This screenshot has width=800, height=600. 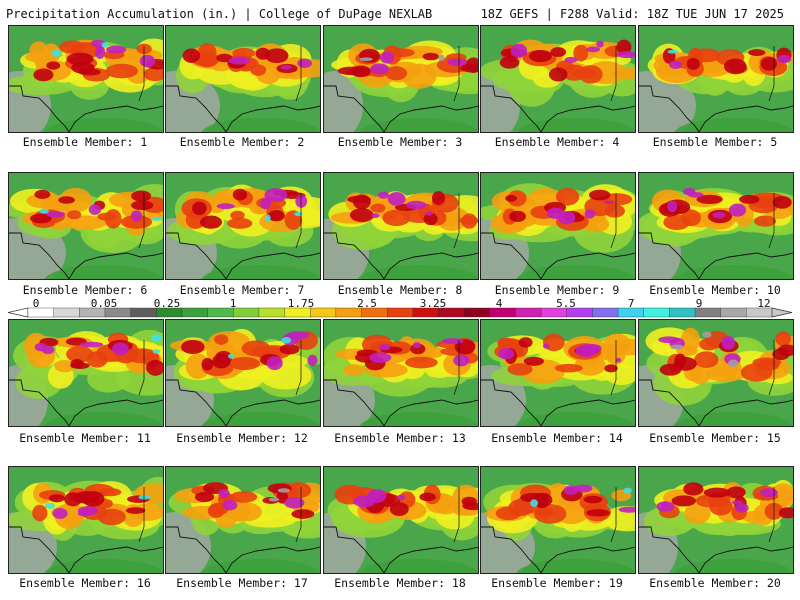 What do you see at coordinates (566, 303) in the screenshot?
I see `colorbar-tick-label: 5.5` at bounding box center [566, 303].